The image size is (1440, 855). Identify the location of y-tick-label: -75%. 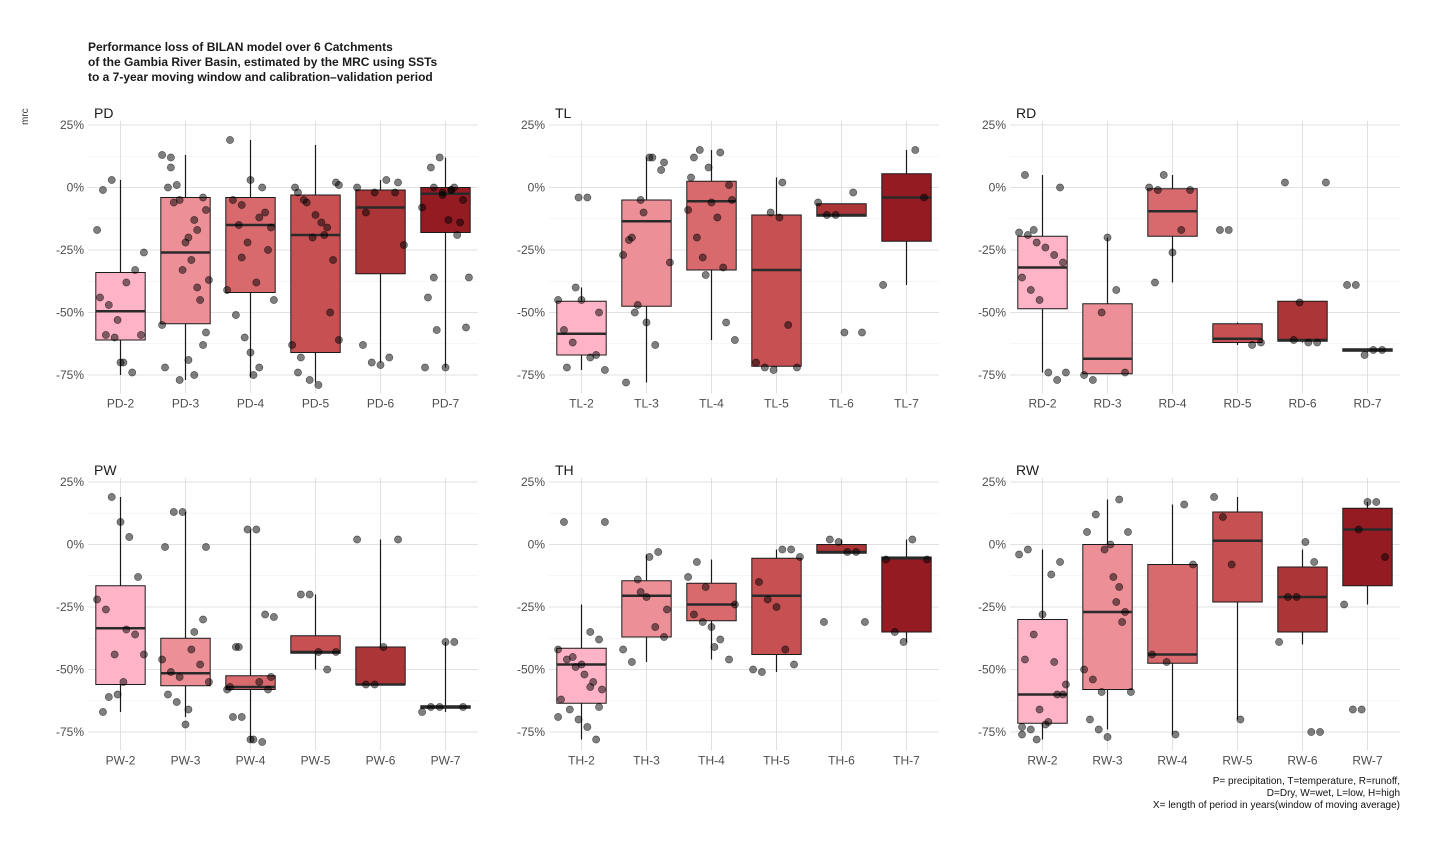
(70, 732).